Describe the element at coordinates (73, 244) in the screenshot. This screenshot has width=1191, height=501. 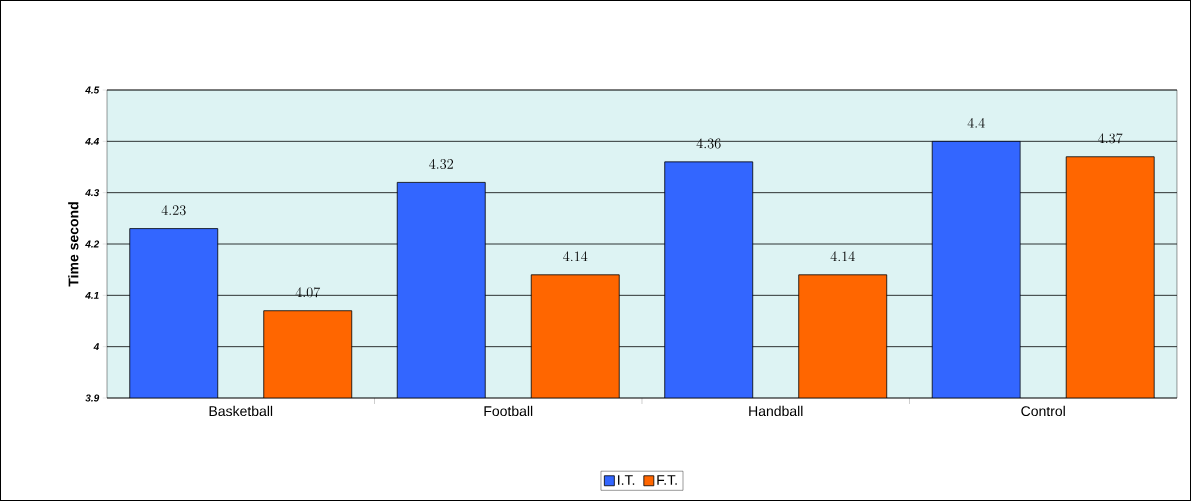
I see `y-axis-title: Time second` at that location.